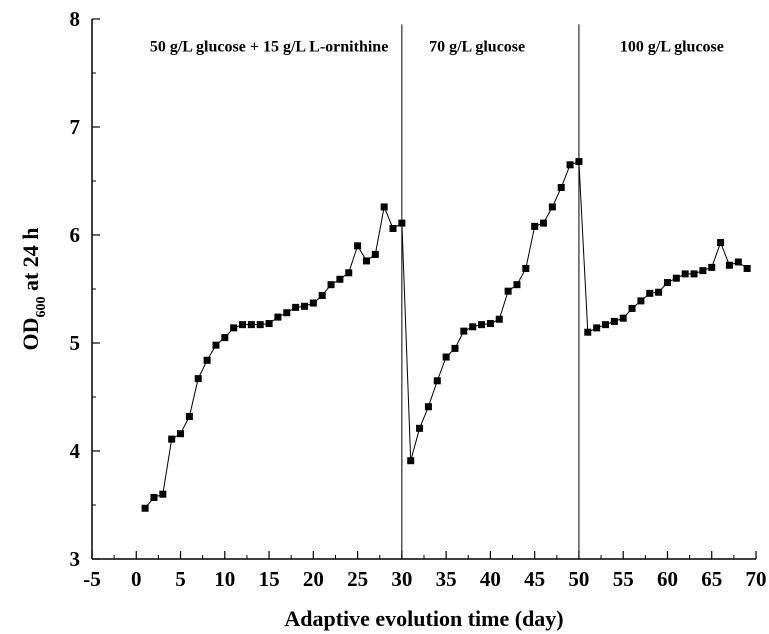  Describe the element at coordinates (30, 261) in the screenshot. I see `y-axis-title-suffix: at 24 h` at that location.